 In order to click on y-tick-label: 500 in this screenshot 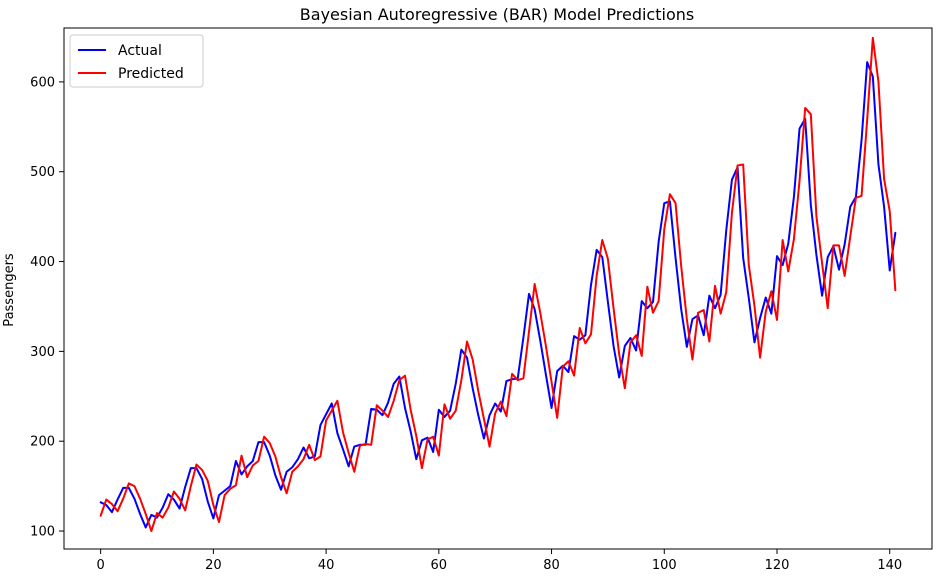, I will do `click(42, 172)`.